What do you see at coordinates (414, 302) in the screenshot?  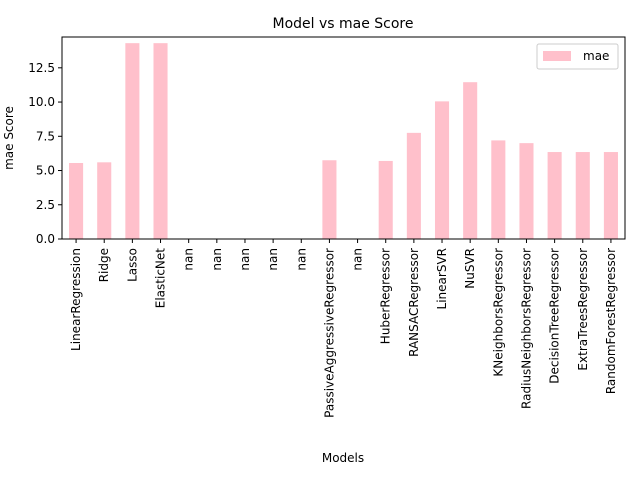 I see `x-tick-label: RANSACRegressor` at bounding box center [414, 302].